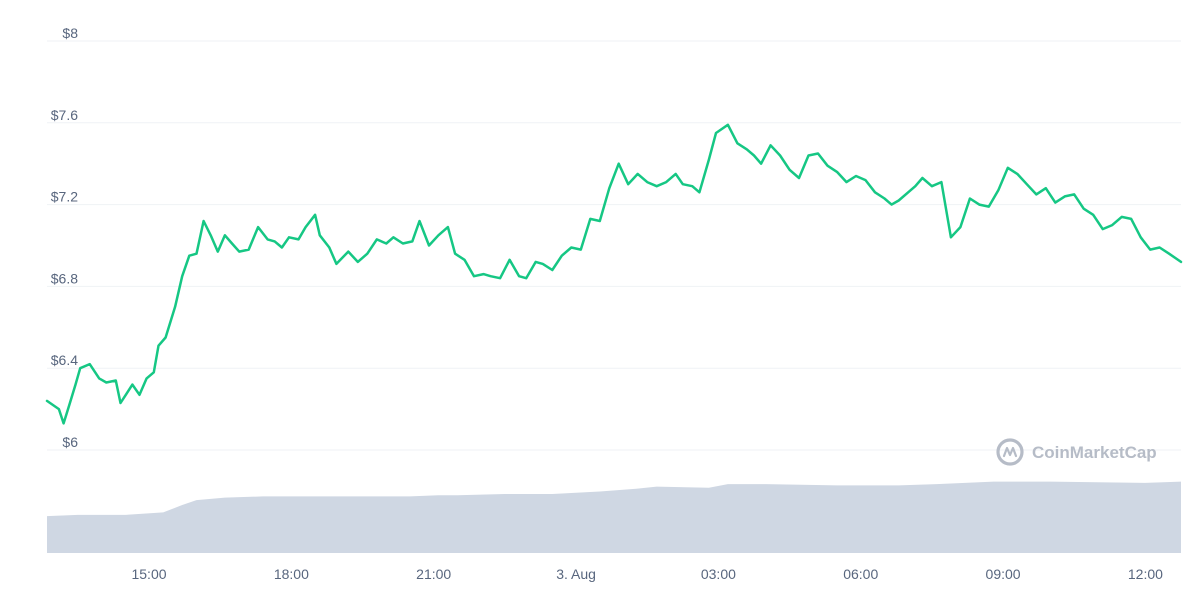  Describe the element at coordinates (70, 33) in the screenshot. I see `y-tick-label: $8` at that location.